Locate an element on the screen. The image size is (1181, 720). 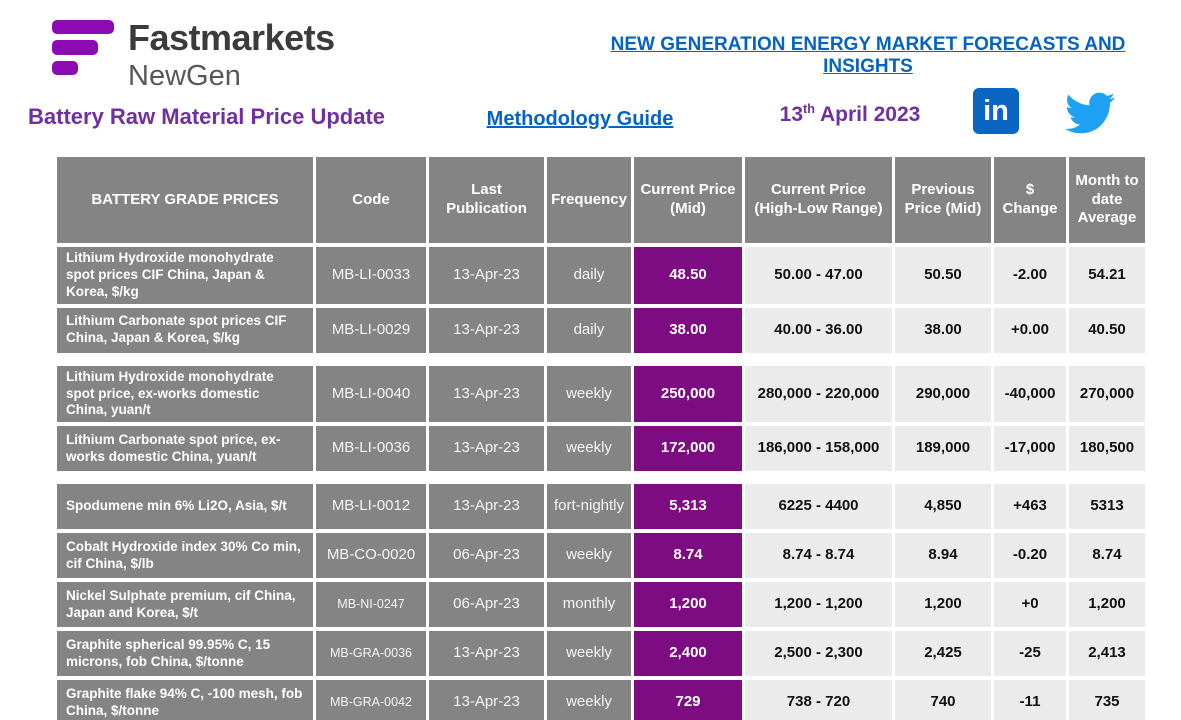
column-header-last-publication: Last Publication is located at coordinates (486, 200).